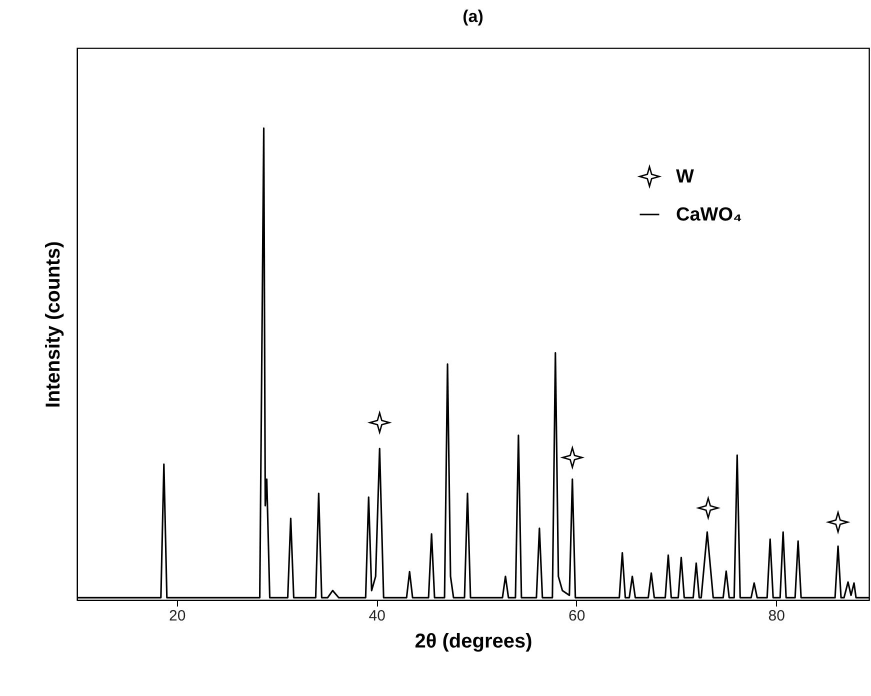 The height and width of the screenshot is (696, 871). Describe the element at coordinates (377, 616) in the screenshot. I see `x-tick-label: 40` at that location.